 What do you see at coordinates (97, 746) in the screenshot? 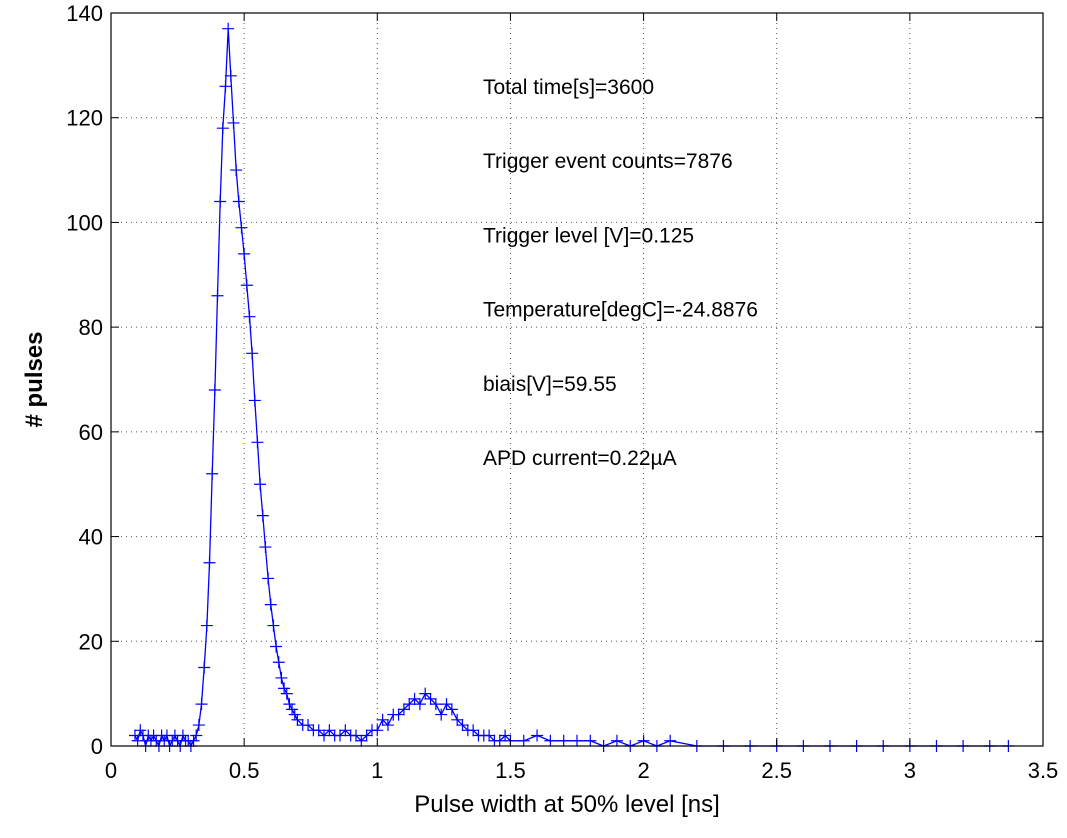
I see `y-tick-label: 0` at bounding box center [97, 746].